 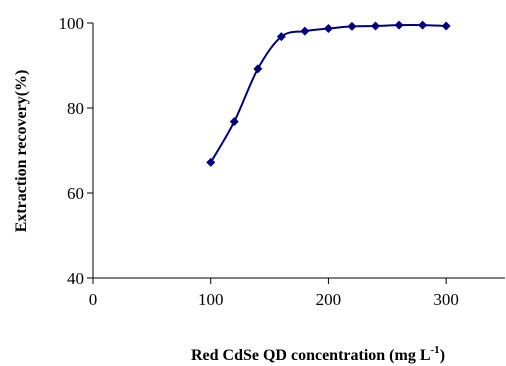 I want to click on x-axis-title-main: Red CdSe QD concentration (mg L, so click(x=311, y=355).